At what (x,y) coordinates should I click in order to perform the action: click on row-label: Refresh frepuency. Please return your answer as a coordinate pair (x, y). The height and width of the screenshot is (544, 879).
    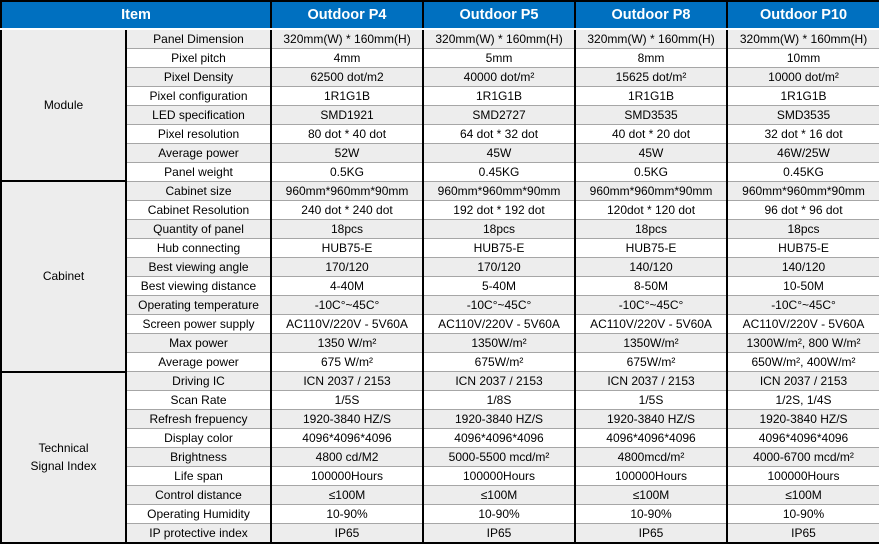
    Looking at the image, I should click on (198, 419).